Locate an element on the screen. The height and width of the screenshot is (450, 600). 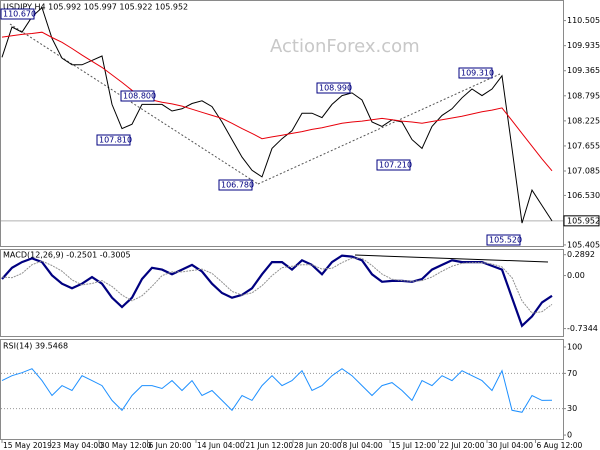
rsi-title: RSI(14) 39.5468 is located at coordinates (35, 346).